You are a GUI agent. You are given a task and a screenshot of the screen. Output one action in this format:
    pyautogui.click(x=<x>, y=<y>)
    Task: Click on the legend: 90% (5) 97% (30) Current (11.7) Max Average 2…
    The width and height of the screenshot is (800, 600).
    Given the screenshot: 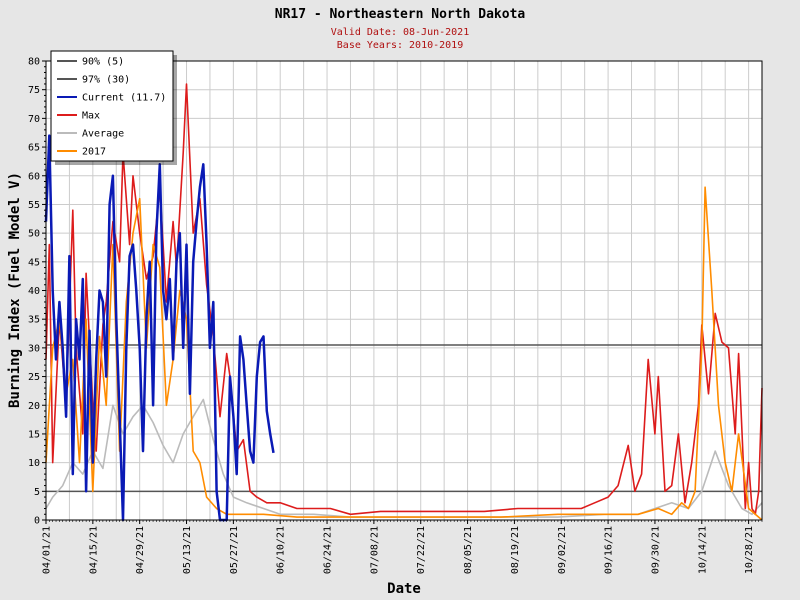 What is the action you would take?
    pyautogui.click(x=113, y=107)
    